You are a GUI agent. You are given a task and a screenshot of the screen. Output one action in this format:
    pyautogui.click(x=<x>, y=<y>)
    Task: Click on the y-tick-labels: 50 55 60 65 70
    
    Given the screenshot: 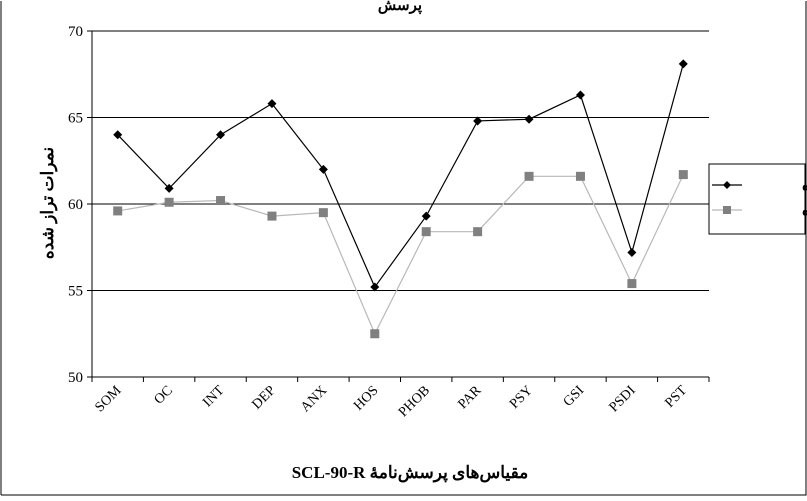 What is the action you would take?
    pyautogui.click(x=75, y=205)
    